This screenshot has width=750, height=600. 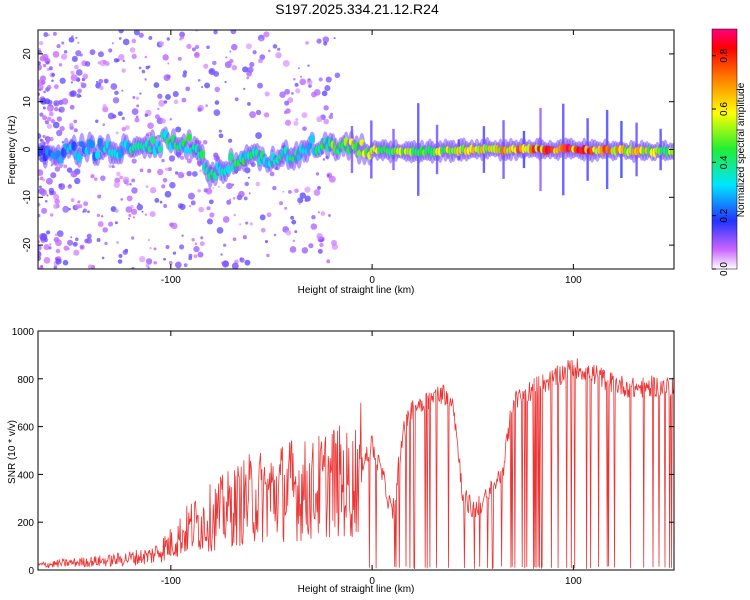 I want to click on y-tick-label: 1000, so click(x=23, y=332).